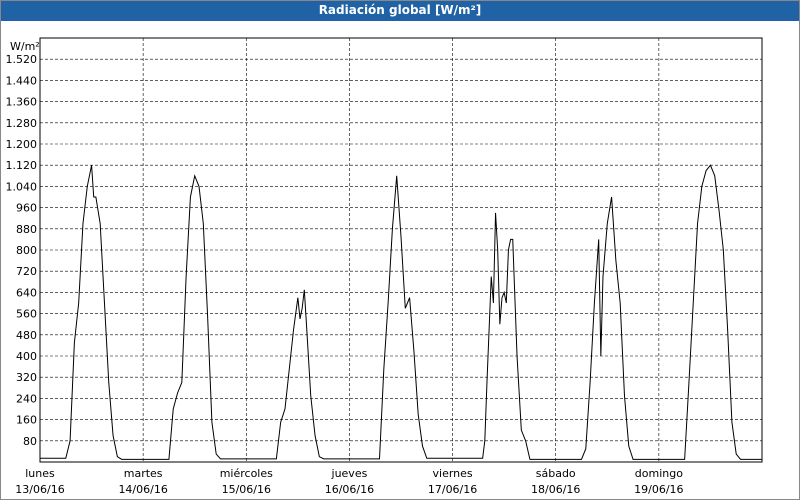 This screenshot has height=500, width=800. I want to click on x-tick-label: lunes, so click(40, 473).